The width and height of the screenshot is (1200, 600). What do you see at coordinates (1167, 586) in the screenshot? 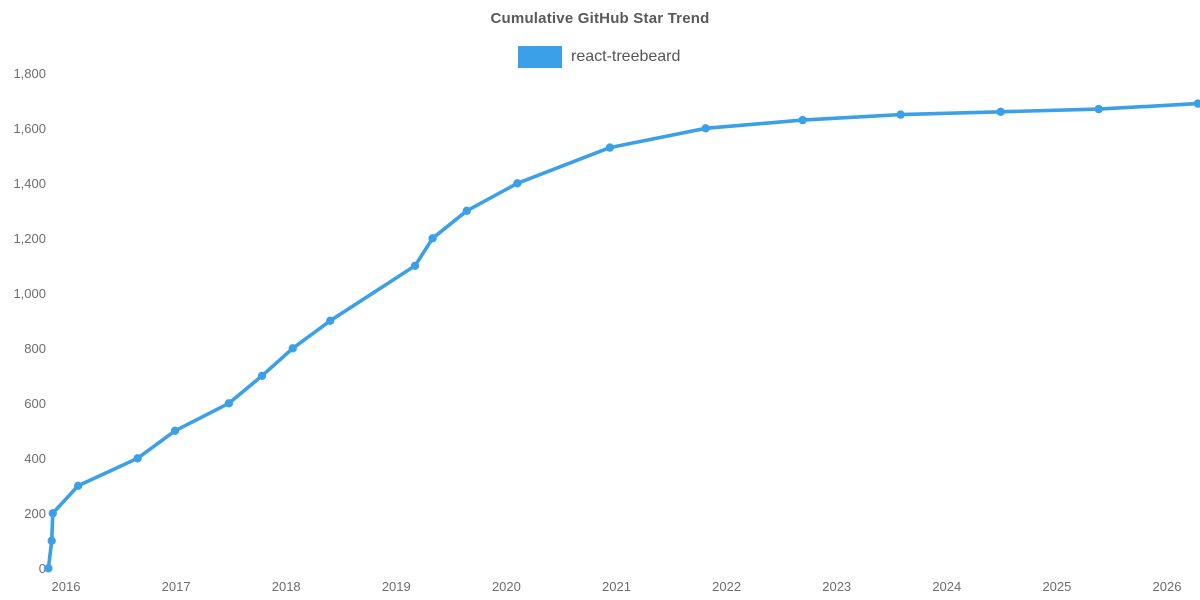
I see `x-axis-label: 2026` at bounding box center [1167, 586].